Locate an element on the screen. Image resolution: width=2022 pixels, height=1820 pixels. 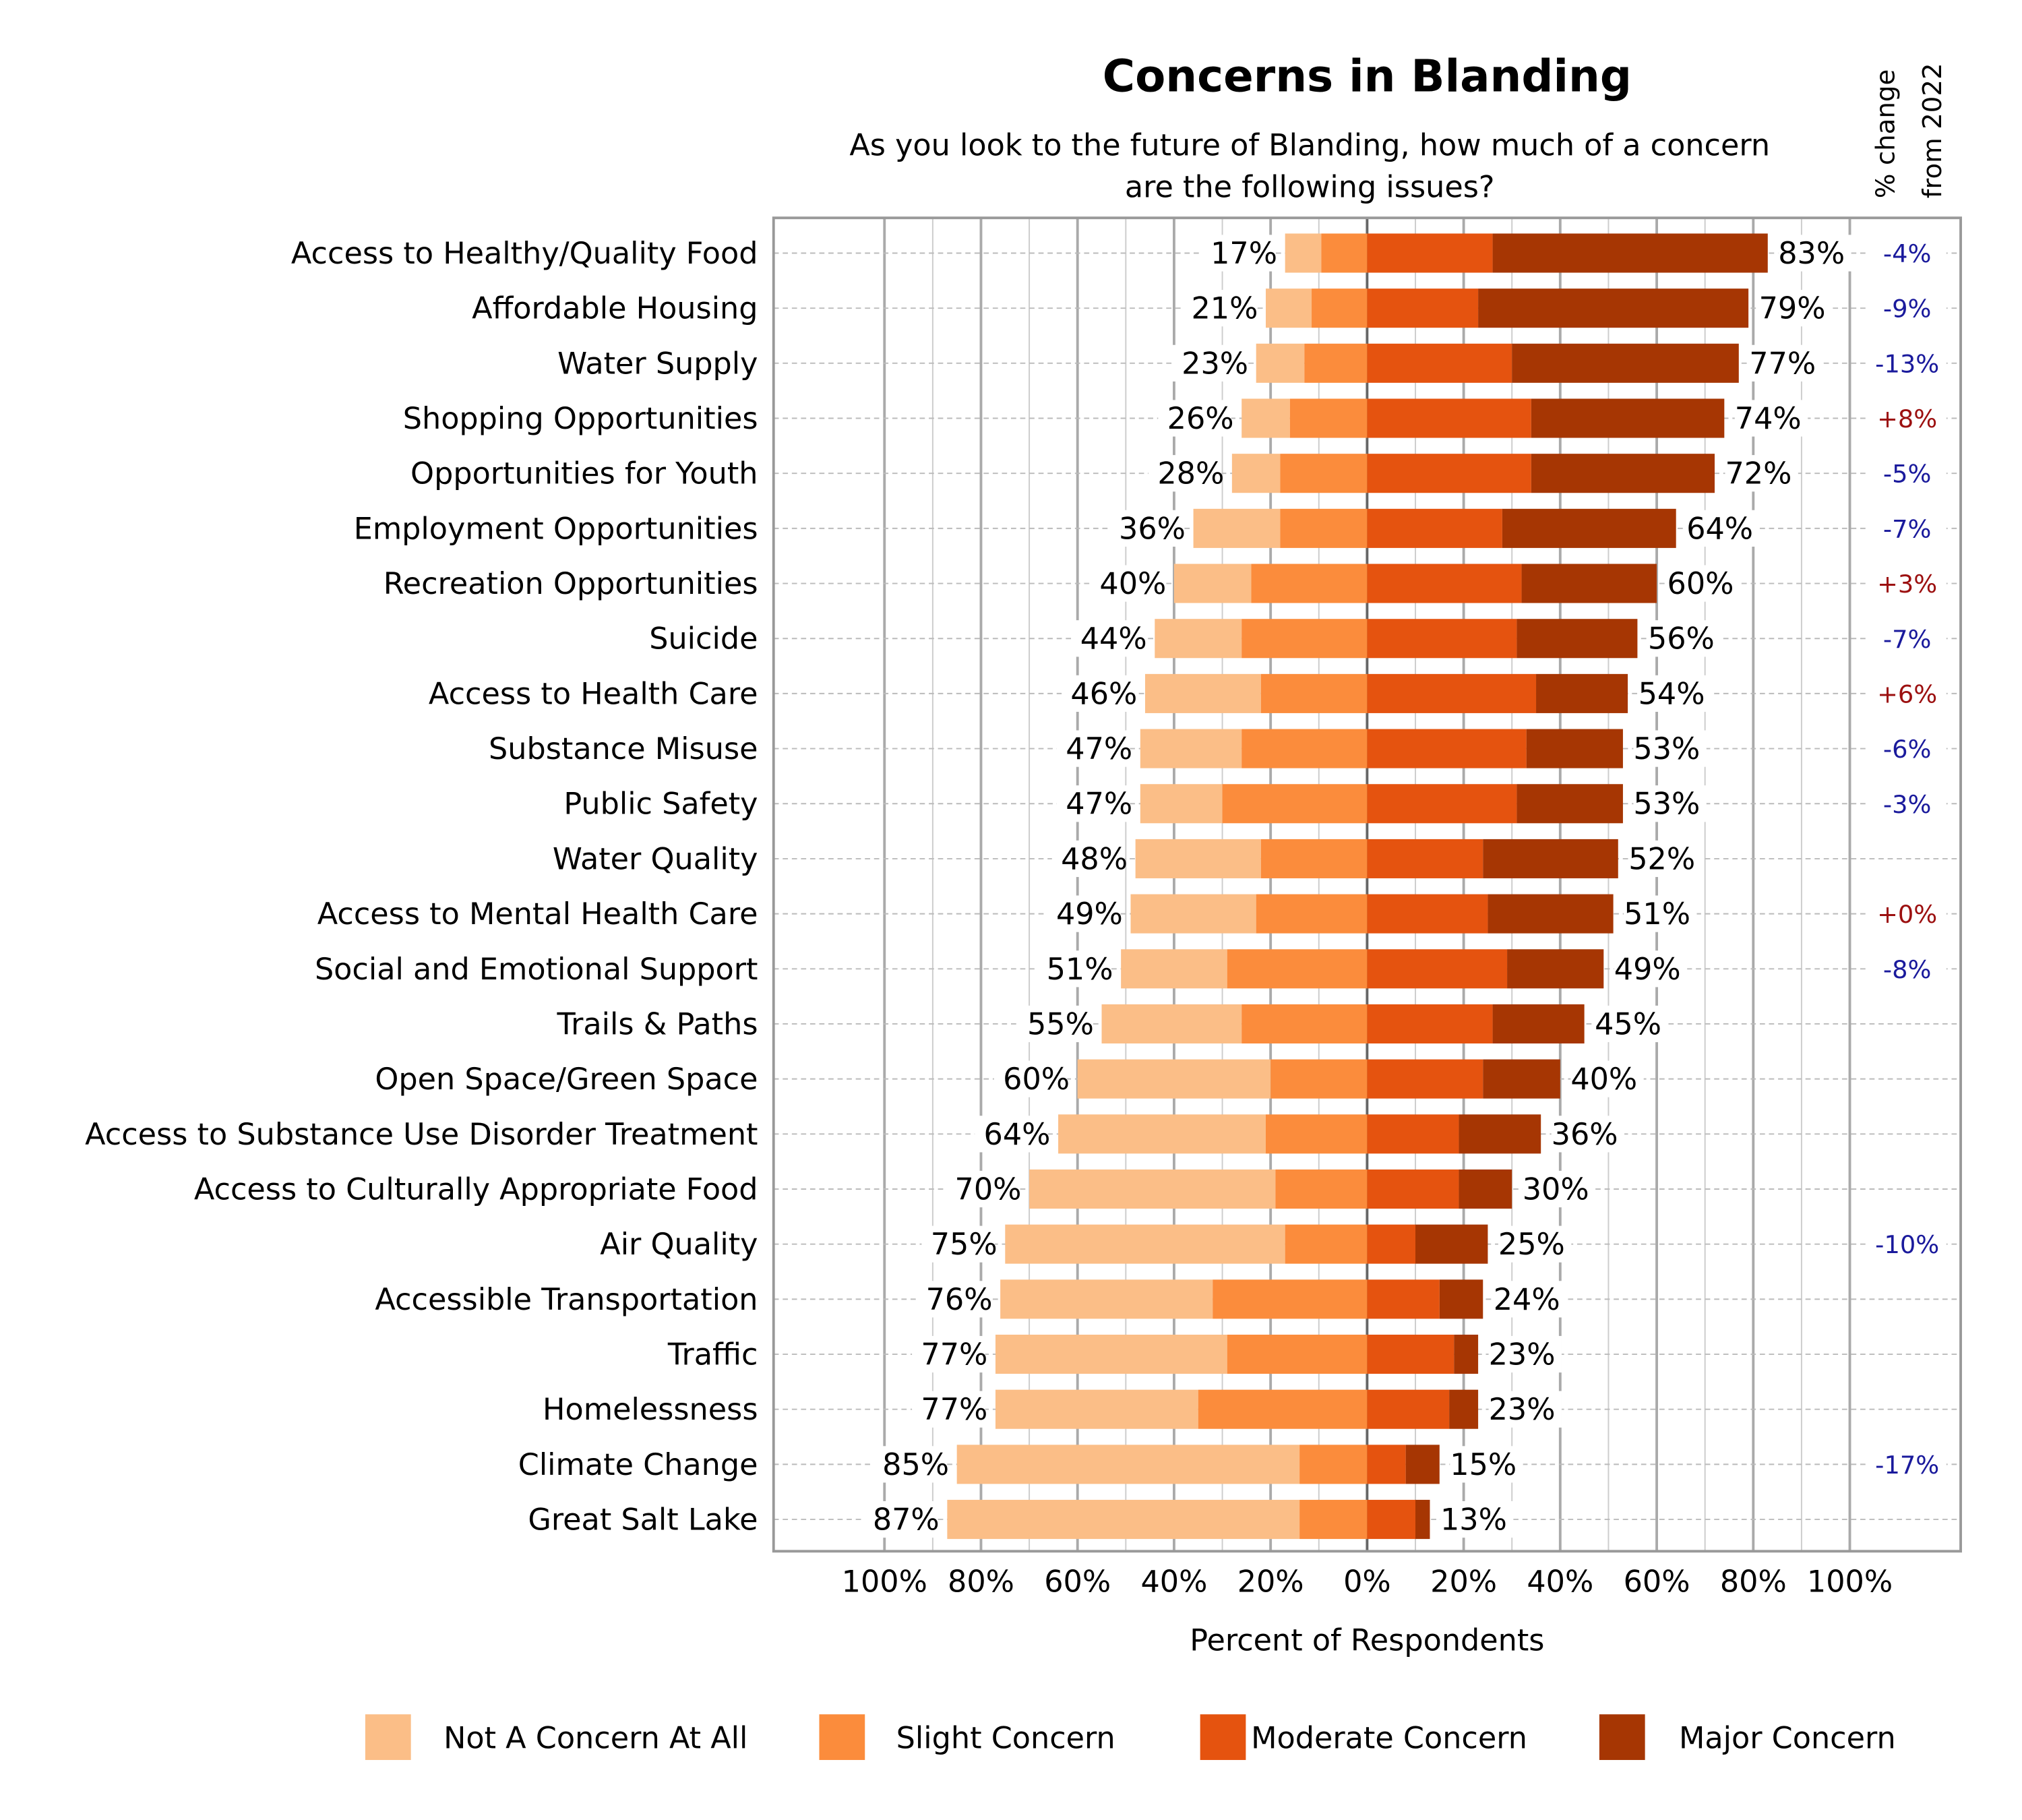
bar-row: Great Salt Lake 87% 13% is located at coordinates (1021, 1520).